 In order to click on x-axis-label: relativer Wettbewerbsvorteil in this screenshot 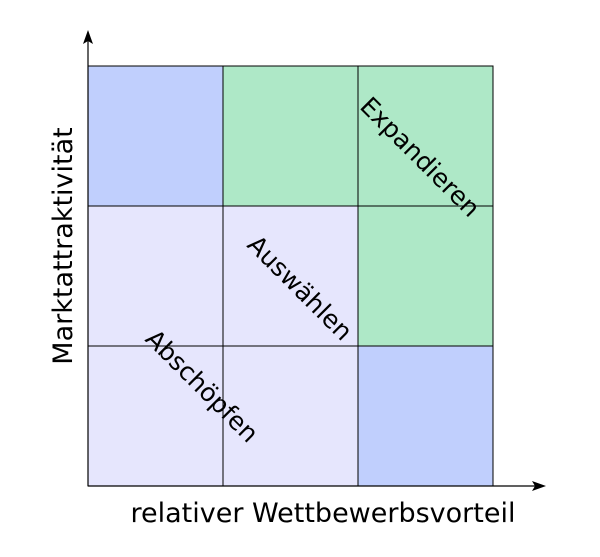, I will do `click(323, 513)`.